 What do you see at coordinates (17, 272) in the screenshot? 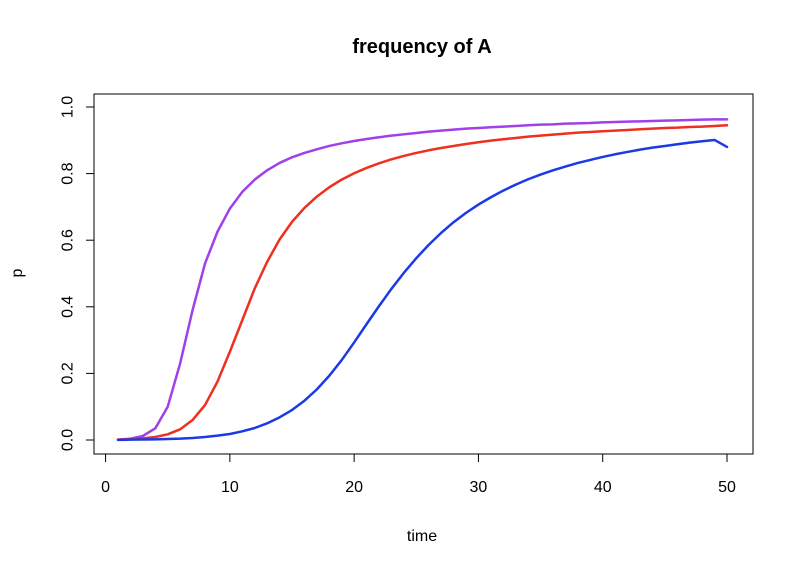
I see `y-axis-label: p` at bounding box center [17, 272].